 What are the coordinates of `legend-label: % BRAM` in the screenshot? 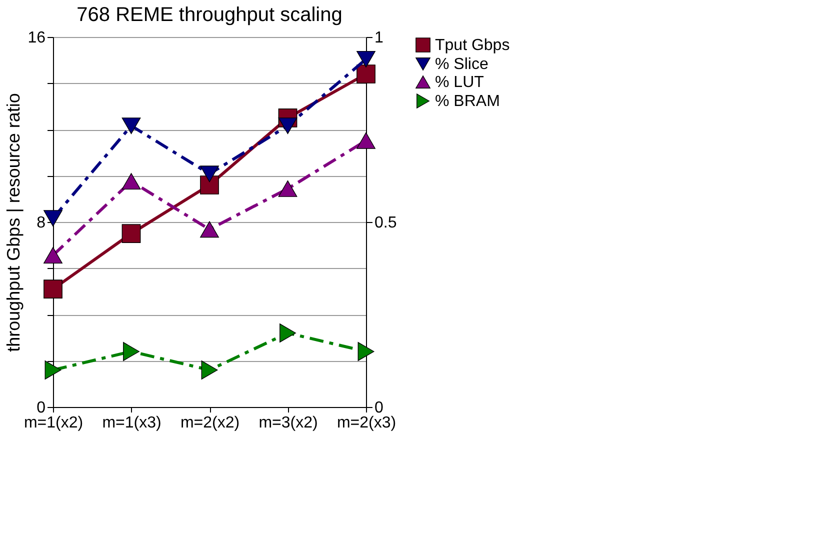 It's located at (467, 101).